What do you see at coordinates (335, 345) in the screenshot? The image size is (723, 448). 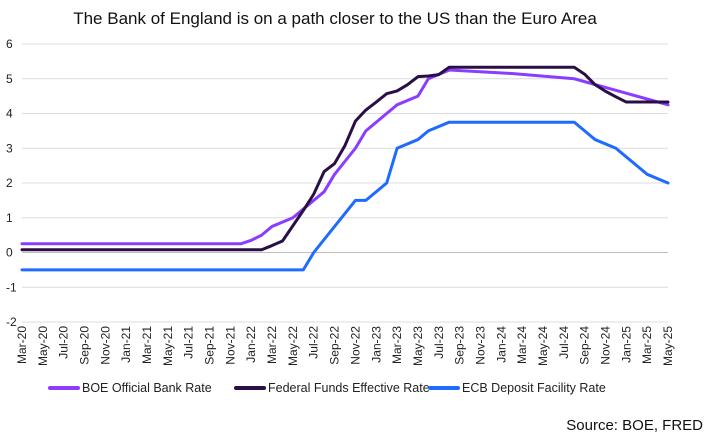 I see `x-tick-label: Sep-22` at bounding box center [335, 345].